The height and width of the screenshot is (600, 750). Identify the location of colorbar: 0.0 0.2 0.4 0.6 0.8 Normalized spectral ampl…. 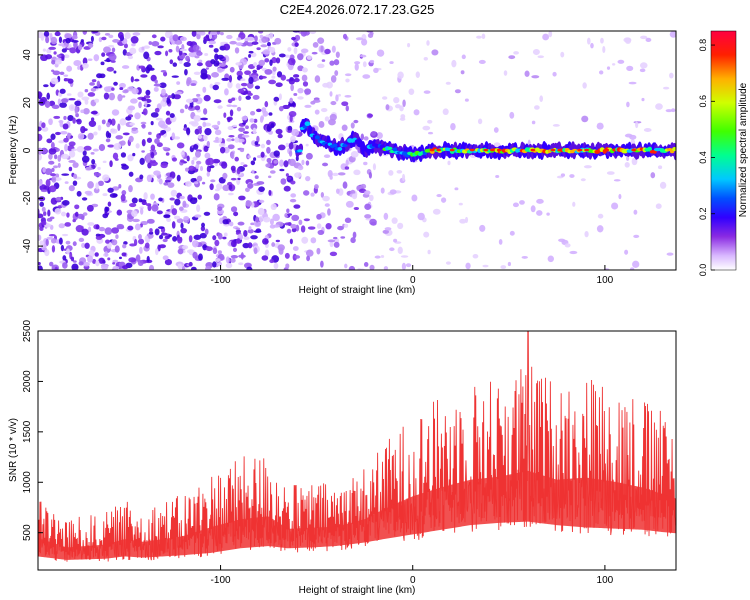
(723, 153).